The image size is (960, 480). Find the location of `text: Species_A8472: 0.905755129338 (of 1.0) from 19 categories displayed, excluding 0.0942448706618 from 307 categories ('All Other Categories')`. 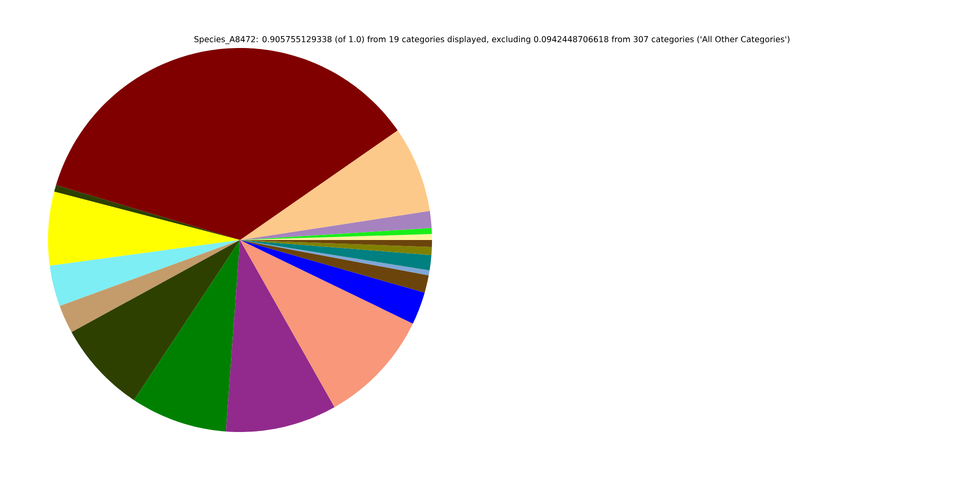

text: Species_A8472: 0.905755129338 (of 1.0) from 19 categories displayed, excluding 0.0942448706618 from 307 categories ('All Other Categories') is located at coordinates (492, 40).